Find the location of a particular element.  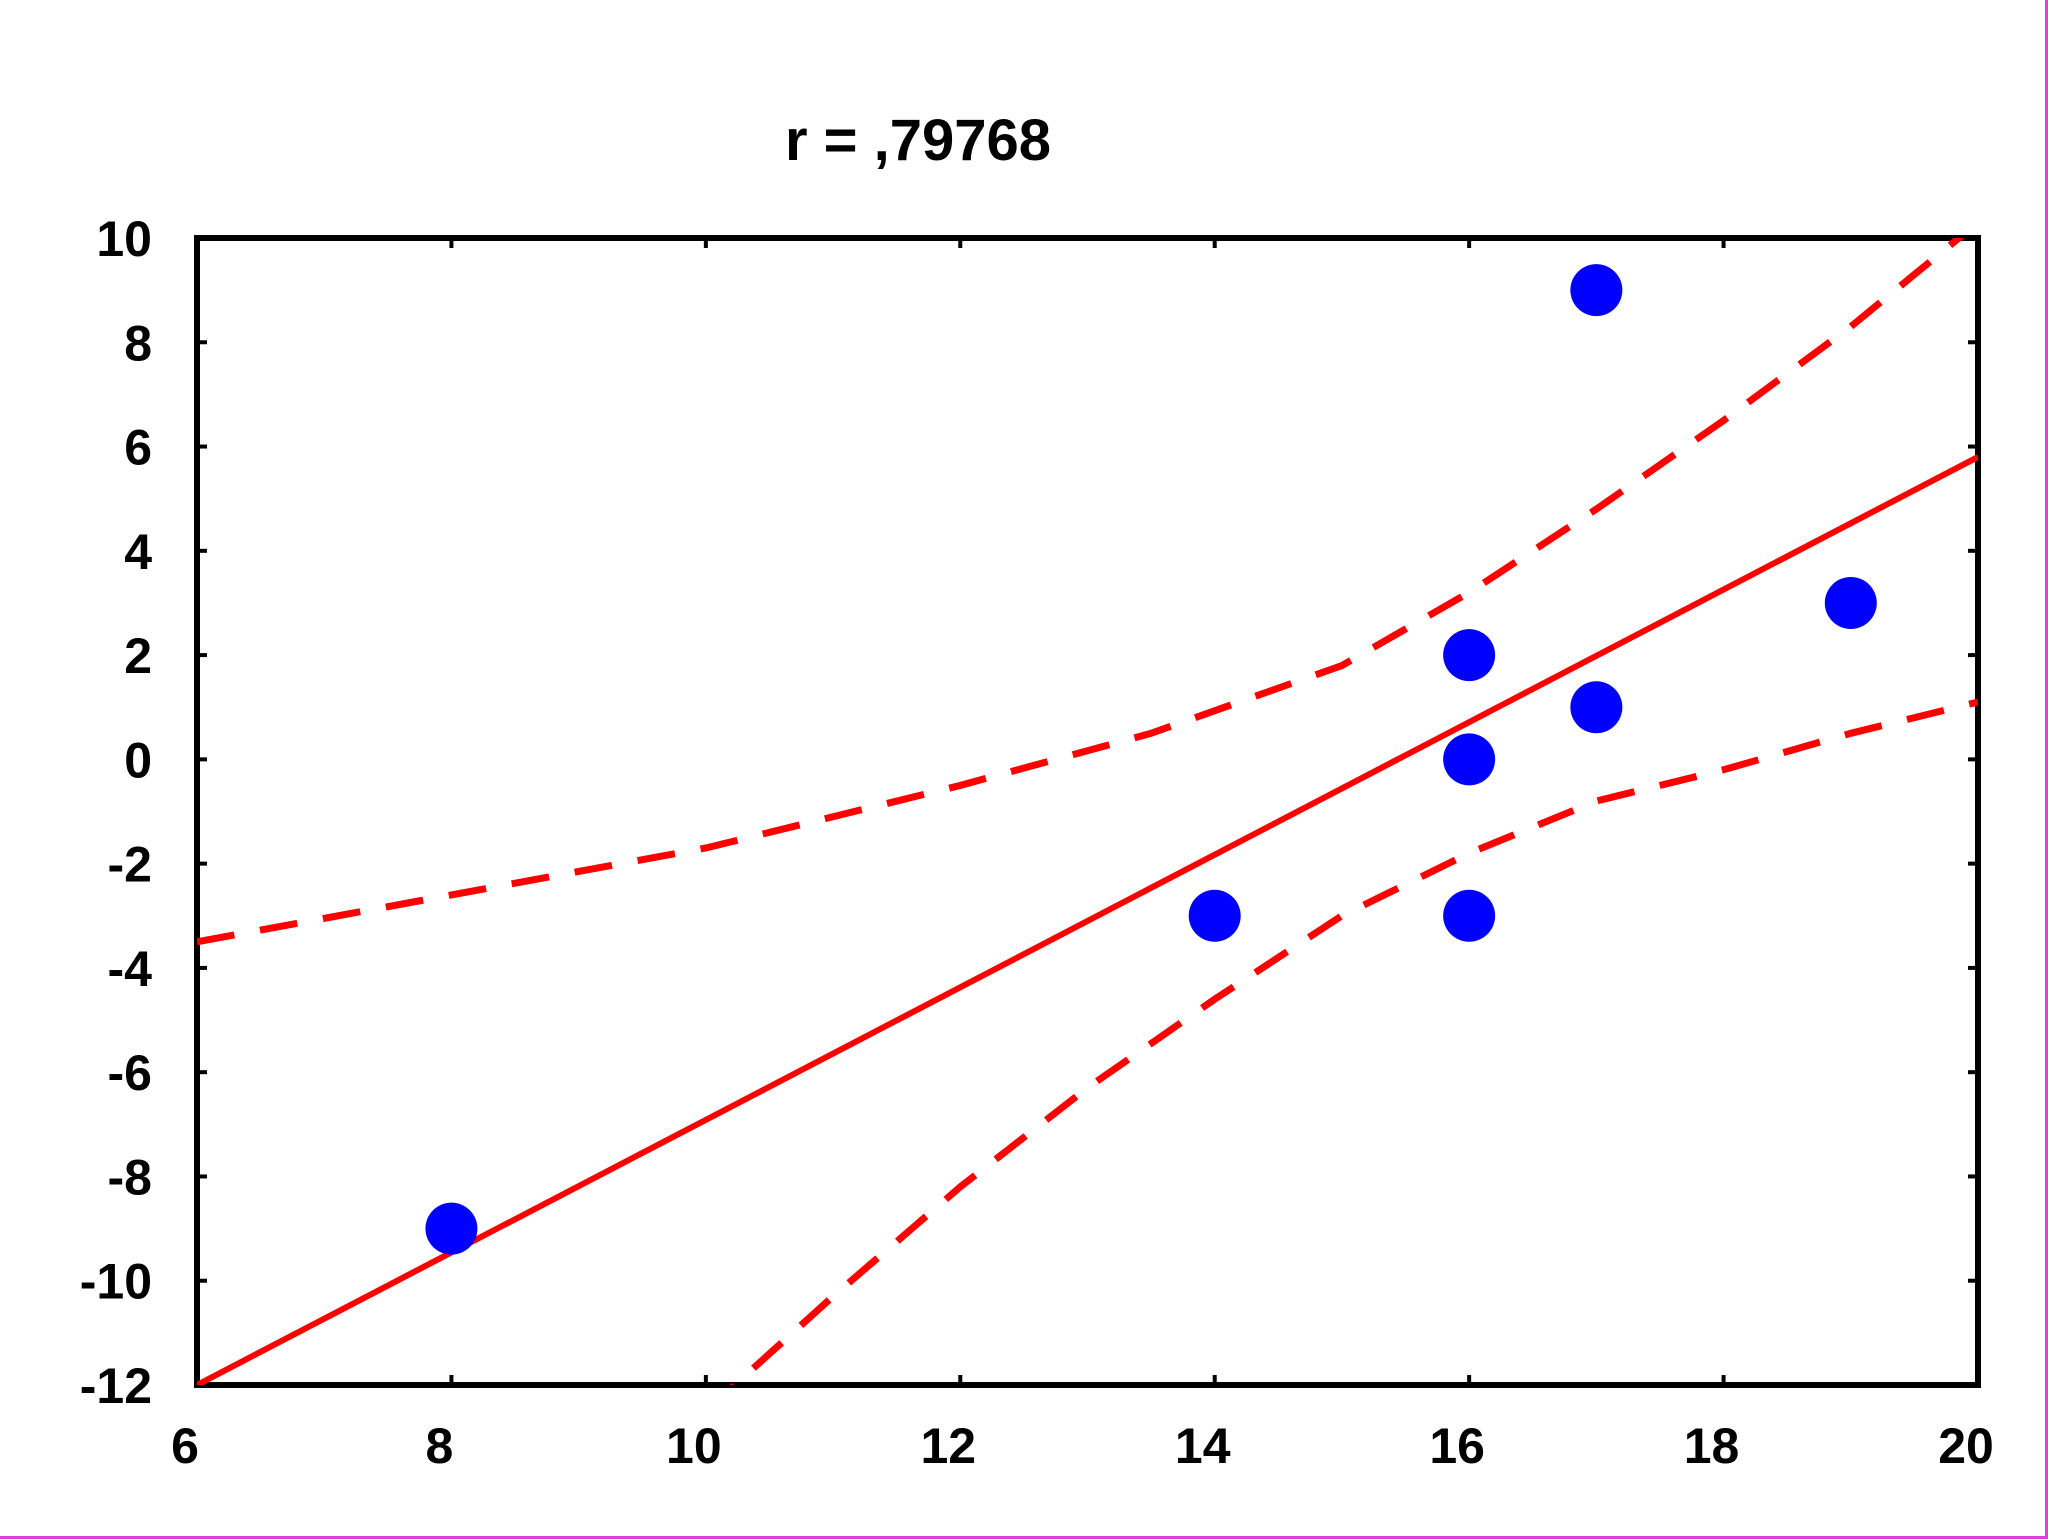

y-tick-label: 2 is located at coordinates (138, 656).